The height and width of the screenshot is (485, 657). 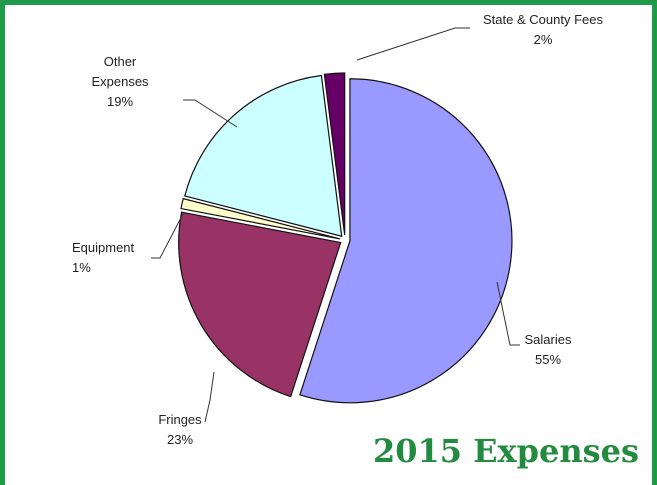 What do you see at coordinates (548, 350) in the screenshot?
I see `slice-label: Salaries 55%` at bounding box center [548, 350].